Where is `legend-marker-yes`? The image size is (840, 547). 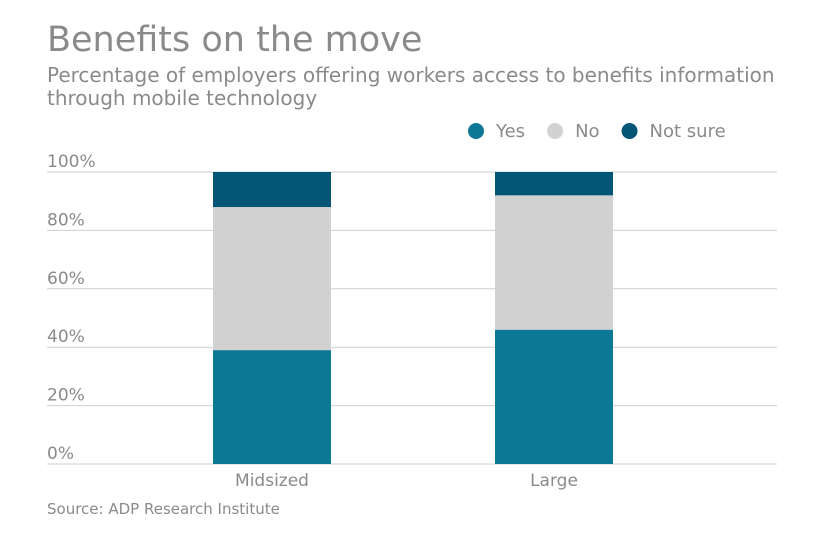 legend-marker-yes is located at coordinates (476, 131).